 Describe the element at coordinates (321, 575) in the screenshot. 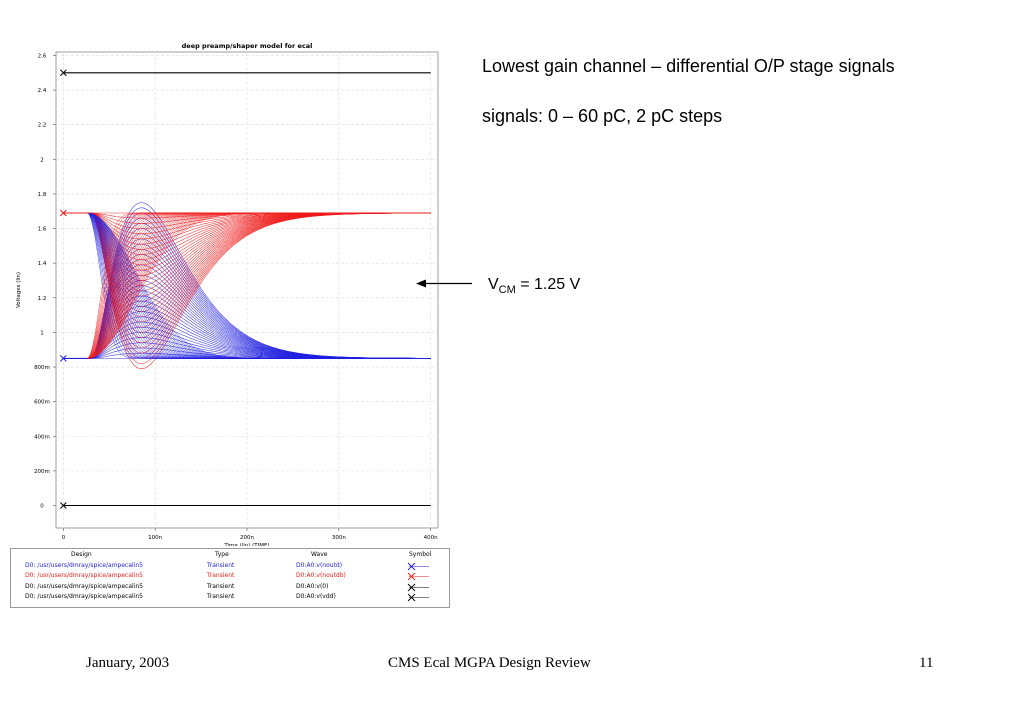

I see `legend-wave: D0:A0:v(noutdb)` at that location.